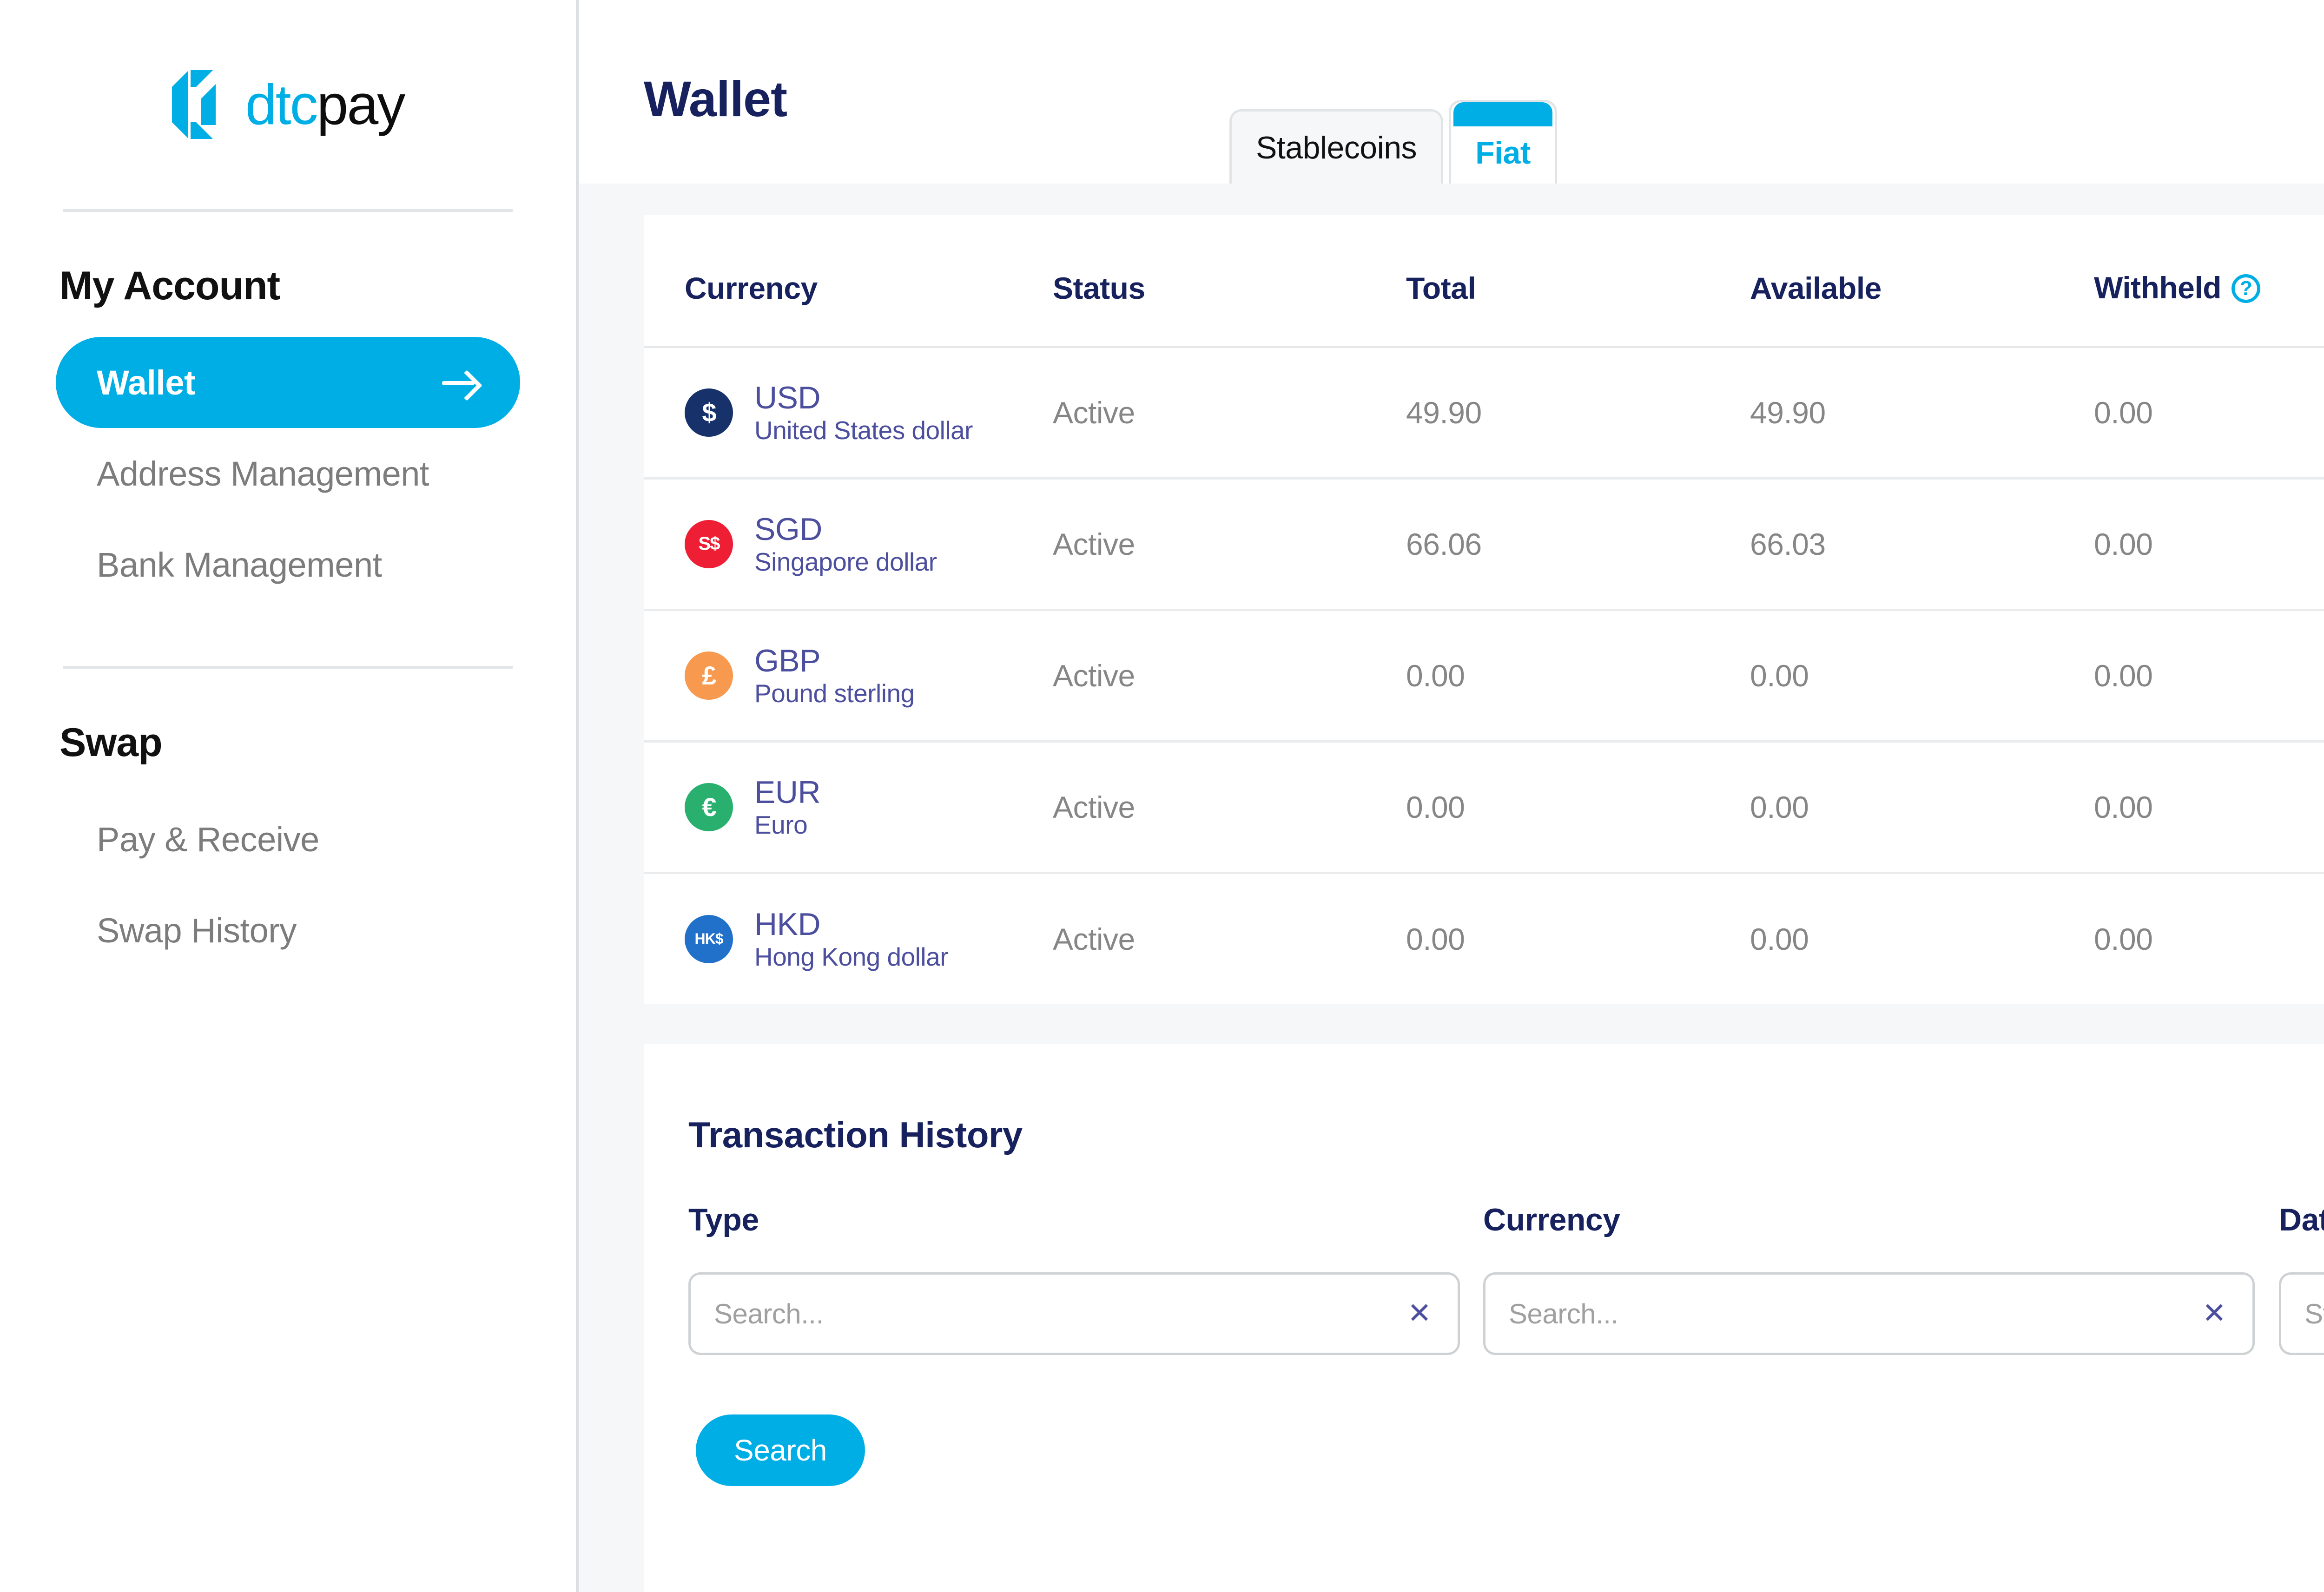 This screenshot has width=2324, height=1592. I want to click on cell-total: 49.90, so click(1578, 413).